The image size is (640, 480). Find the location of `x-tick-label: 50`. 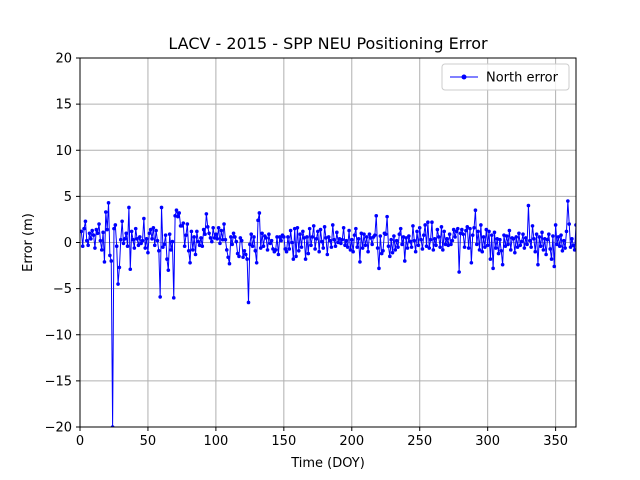

x-tick-label: 50 is located at coordinates (148, 441).